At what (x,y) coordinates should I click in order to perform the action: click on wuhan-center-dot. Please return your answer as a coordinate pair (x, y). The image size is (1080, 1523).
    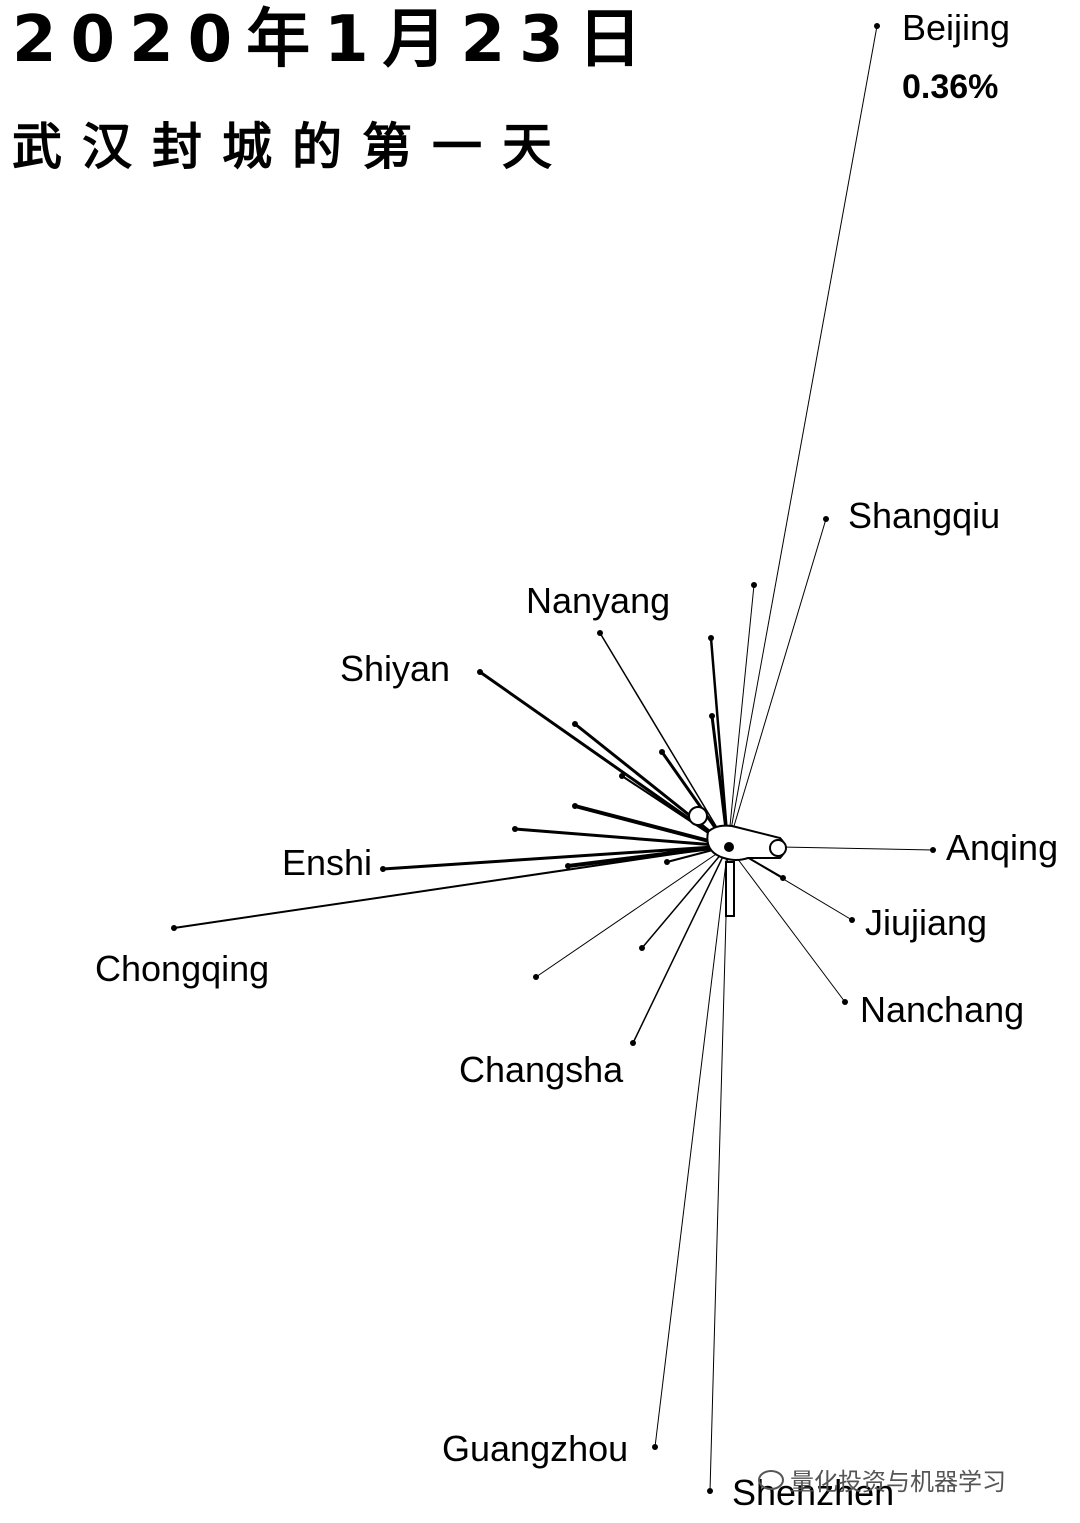
    Looking at the image, I should click on (729, 847).